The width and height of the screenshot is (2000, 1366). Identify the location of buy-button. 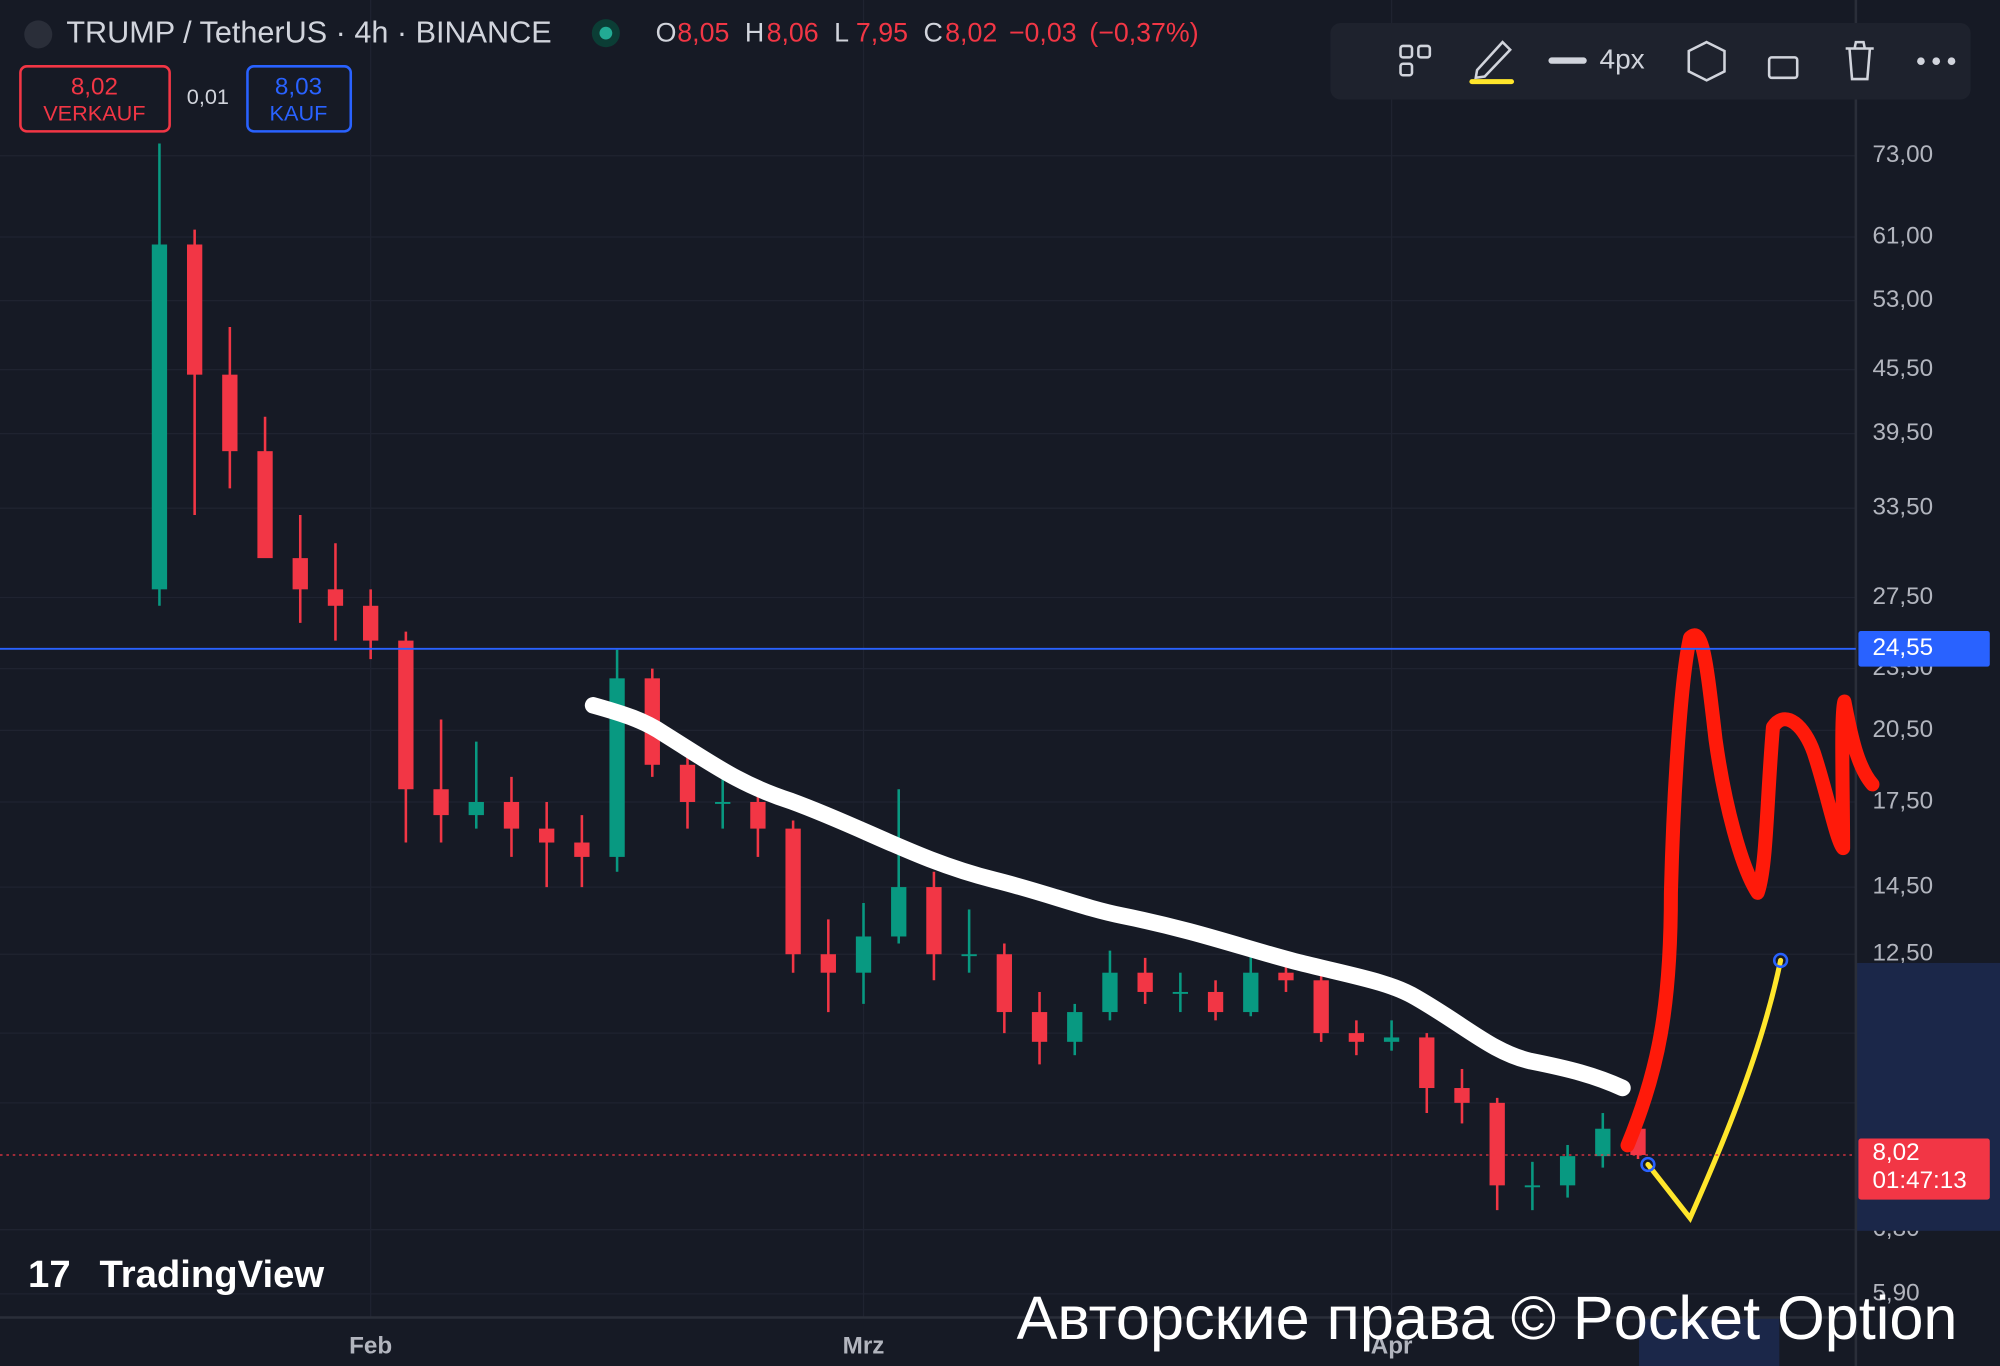
(299, 99).